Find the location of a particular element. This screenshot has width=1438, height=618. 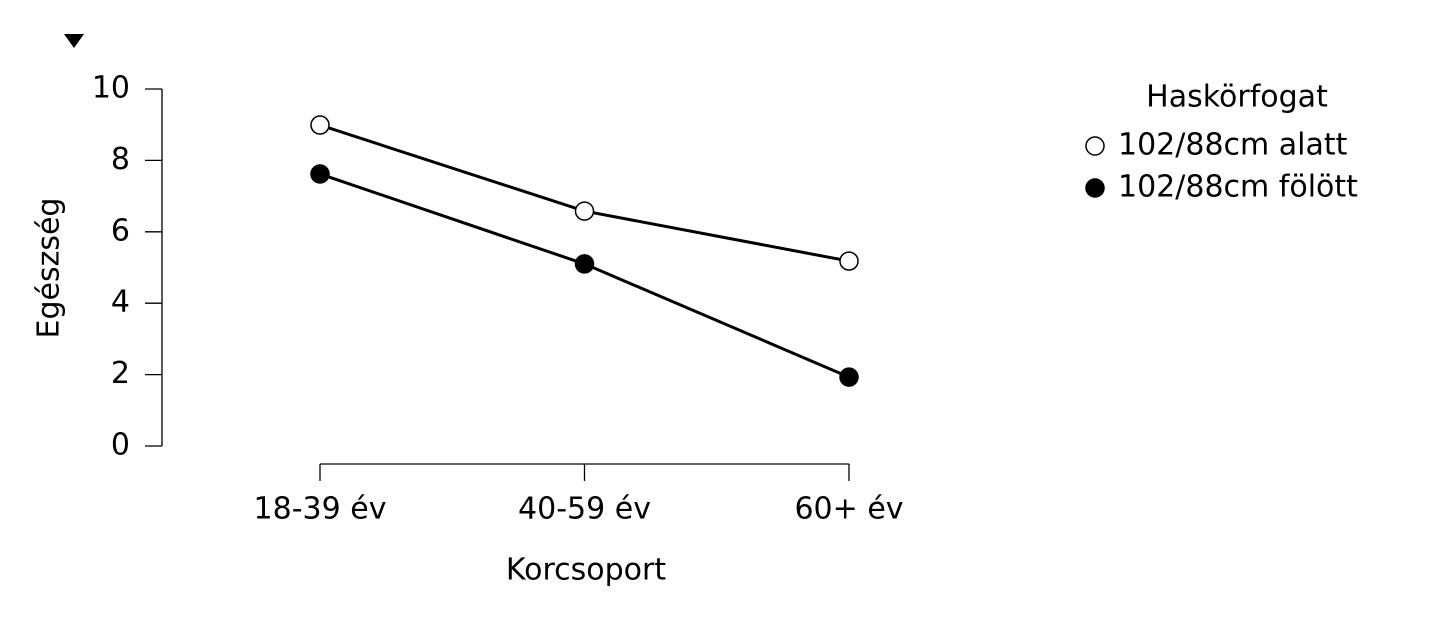

y-tick-label: 4 is located at coordinates (120, 302).